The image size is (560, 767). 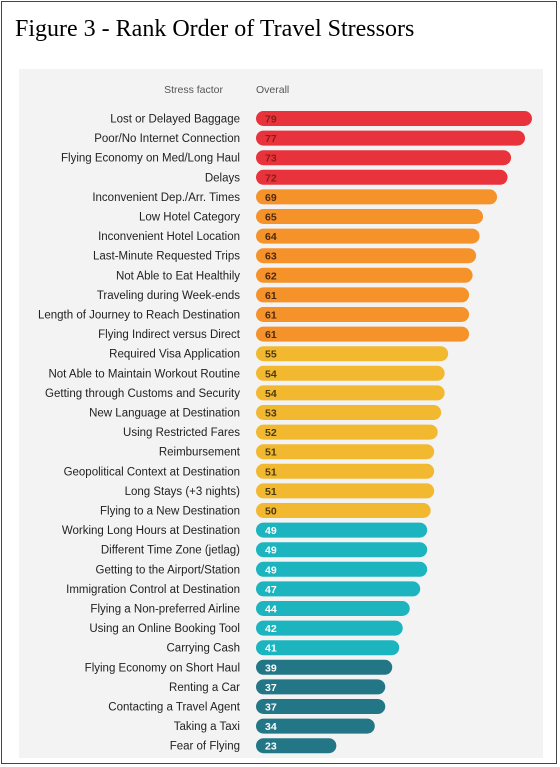 What do you see at coordinates (271, 512) in the screenshot?
I see `bar-value-label: 50` at bounding box center [271, 512].